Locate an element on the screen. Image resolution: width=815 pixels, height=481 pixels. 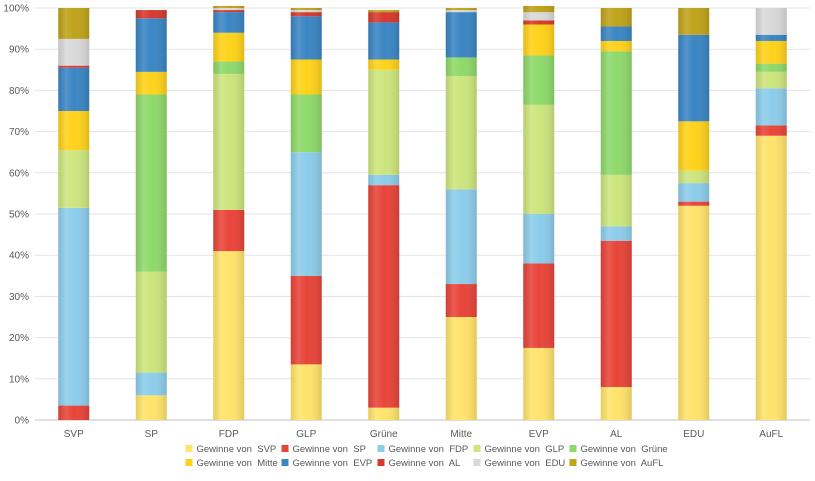
legend-item: Gewinne von AL is located at coordinates (419, 463).